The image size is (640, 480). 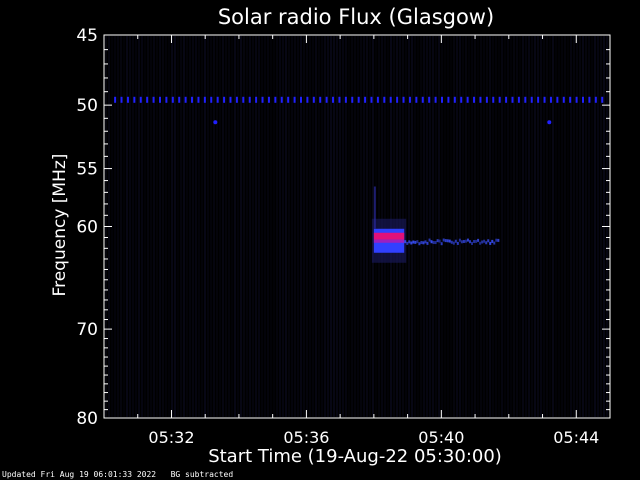 What do you see at coordinates (389, 236) in the screenshot?
I see `burst-peak` at bounding box center [389, 236].